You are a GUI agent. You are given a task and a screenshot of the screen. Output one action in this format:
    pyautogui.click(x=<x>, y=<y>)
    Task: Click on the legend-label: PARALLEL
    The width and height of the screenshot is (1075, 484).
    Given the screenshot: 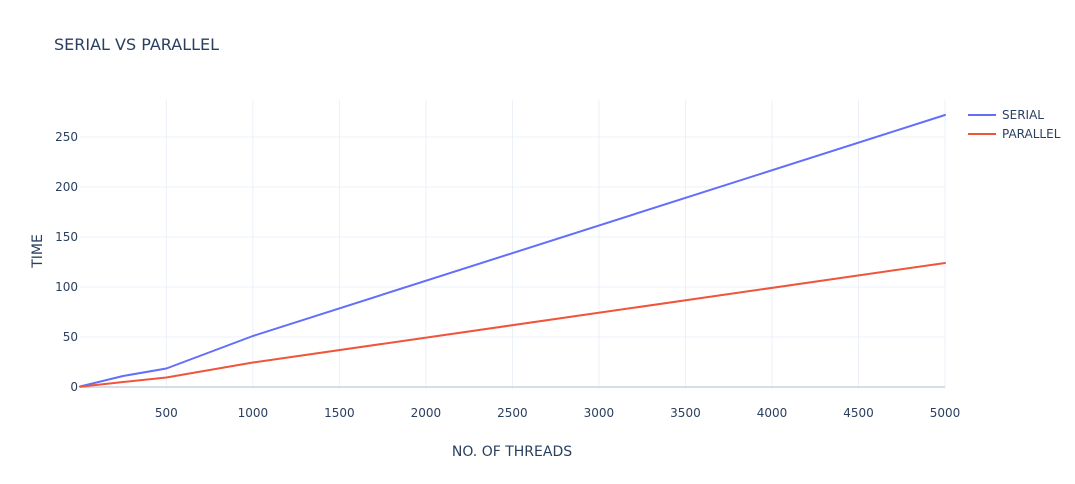 What is the action you would take?
    pyautogui.click(x=1031, y=134)
    